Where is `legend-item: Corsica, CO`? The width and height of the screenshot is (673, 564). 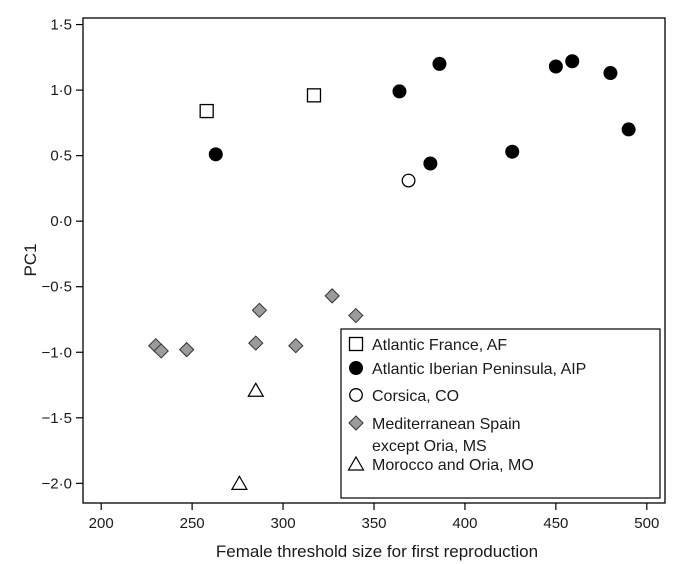 legend-item: Corsica, CO is located at coordinates (404, 396).